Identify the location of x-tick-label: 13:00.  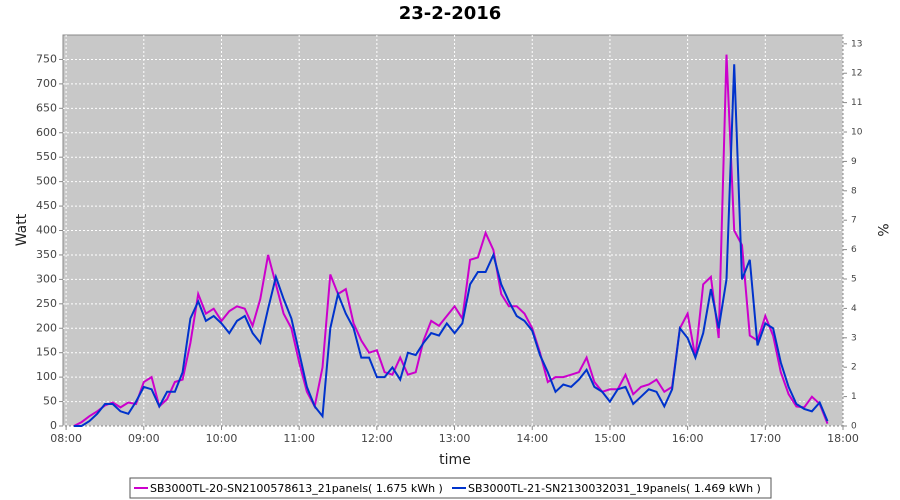
(455, 438).